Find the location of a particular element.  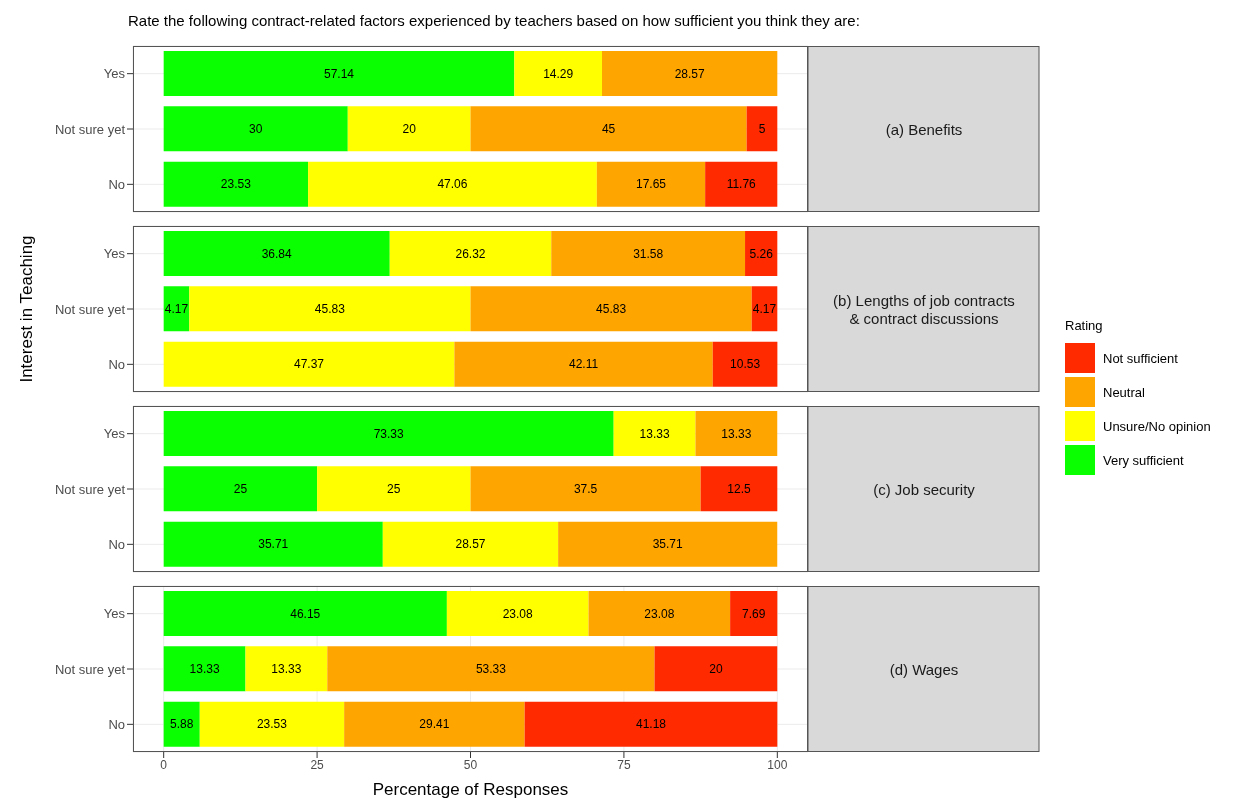

chart-title: Rate the following contract-related factors experienced by teachers based on how sufficient you think they are: is located at coordinates (494, 20).